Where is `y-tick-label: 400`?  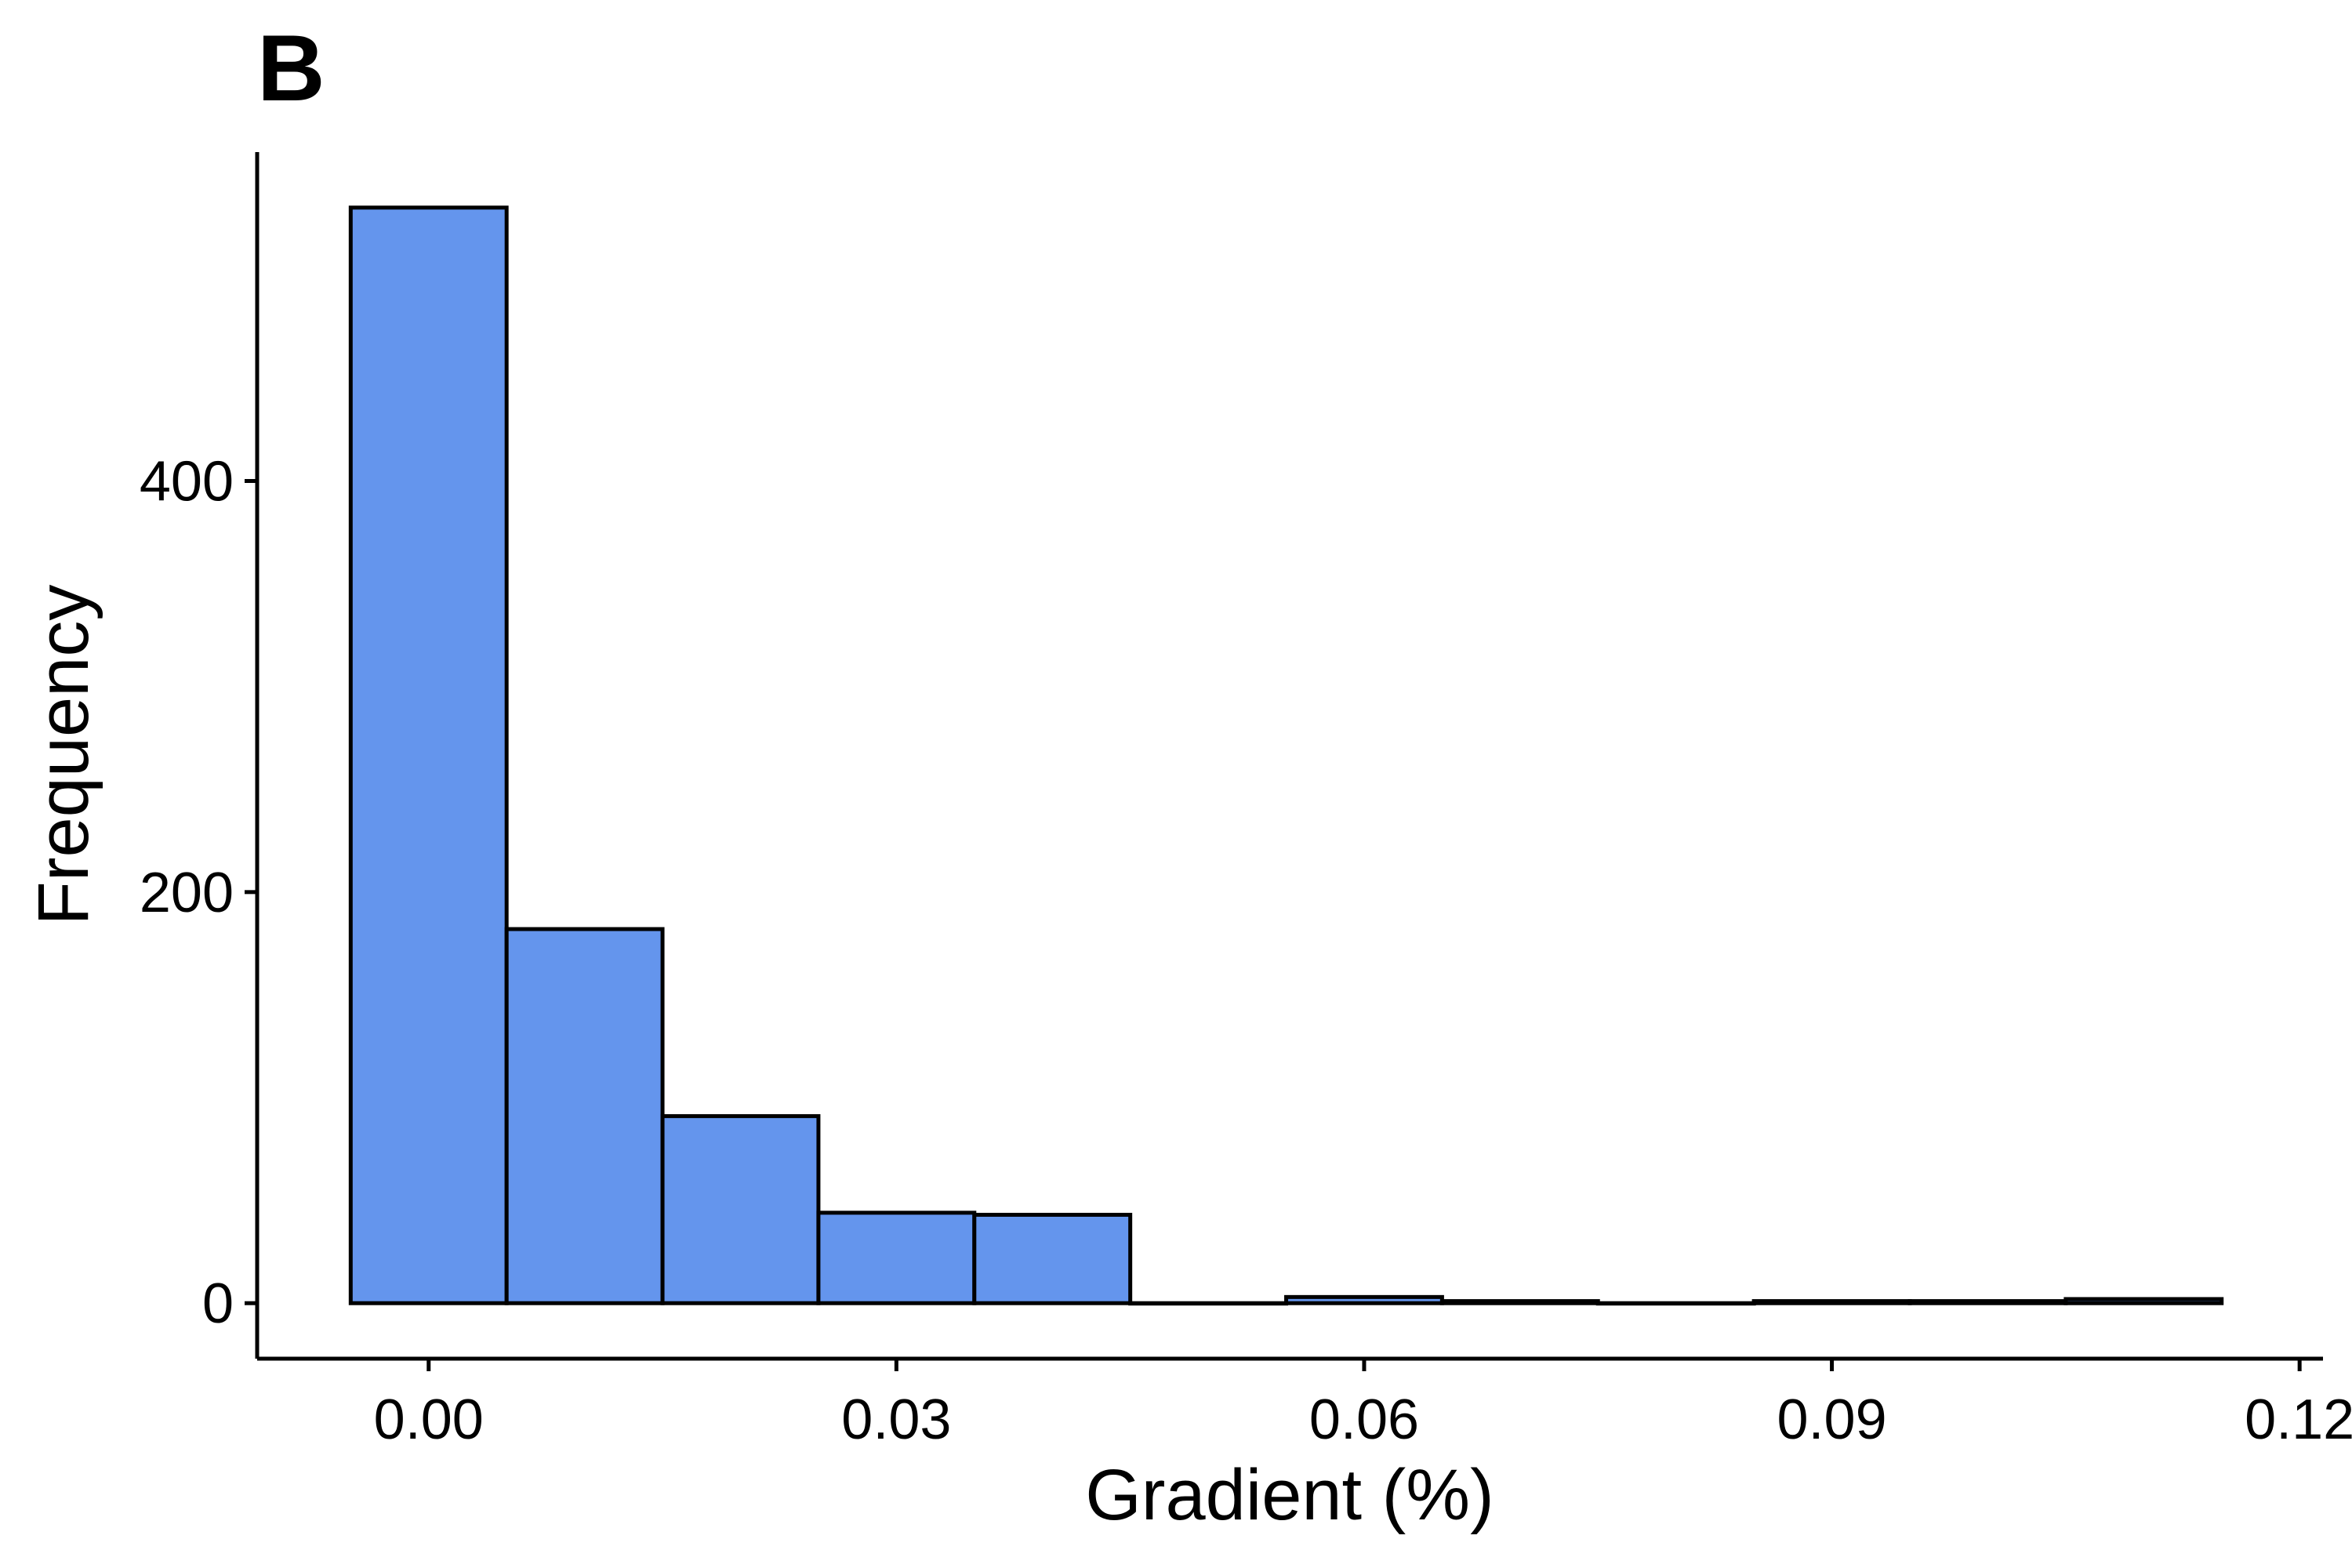 y-tick-label: 400 is located at coordinates (187, 482).